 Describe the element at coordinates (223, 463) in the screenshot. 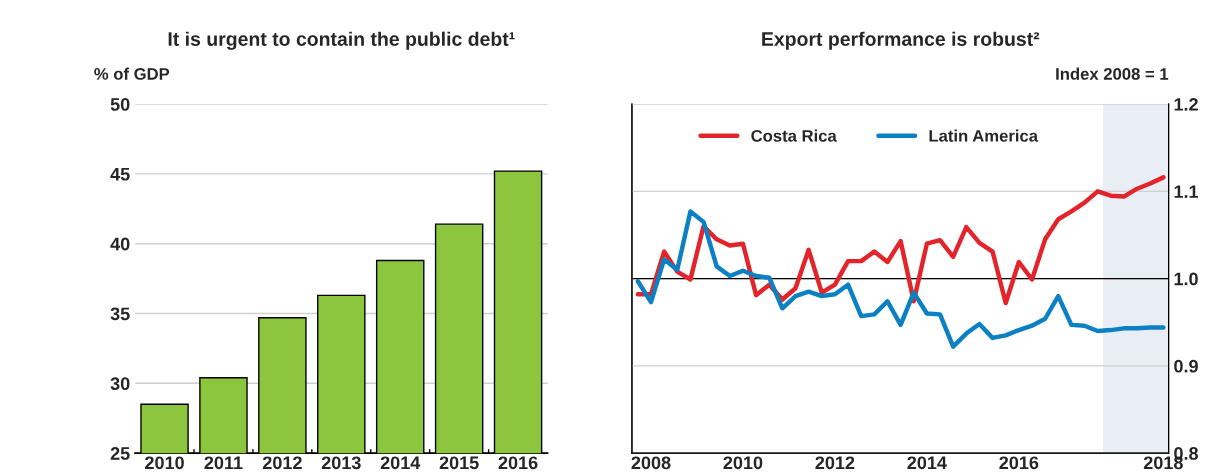

I see `x-tick-label: 2011` at that location.